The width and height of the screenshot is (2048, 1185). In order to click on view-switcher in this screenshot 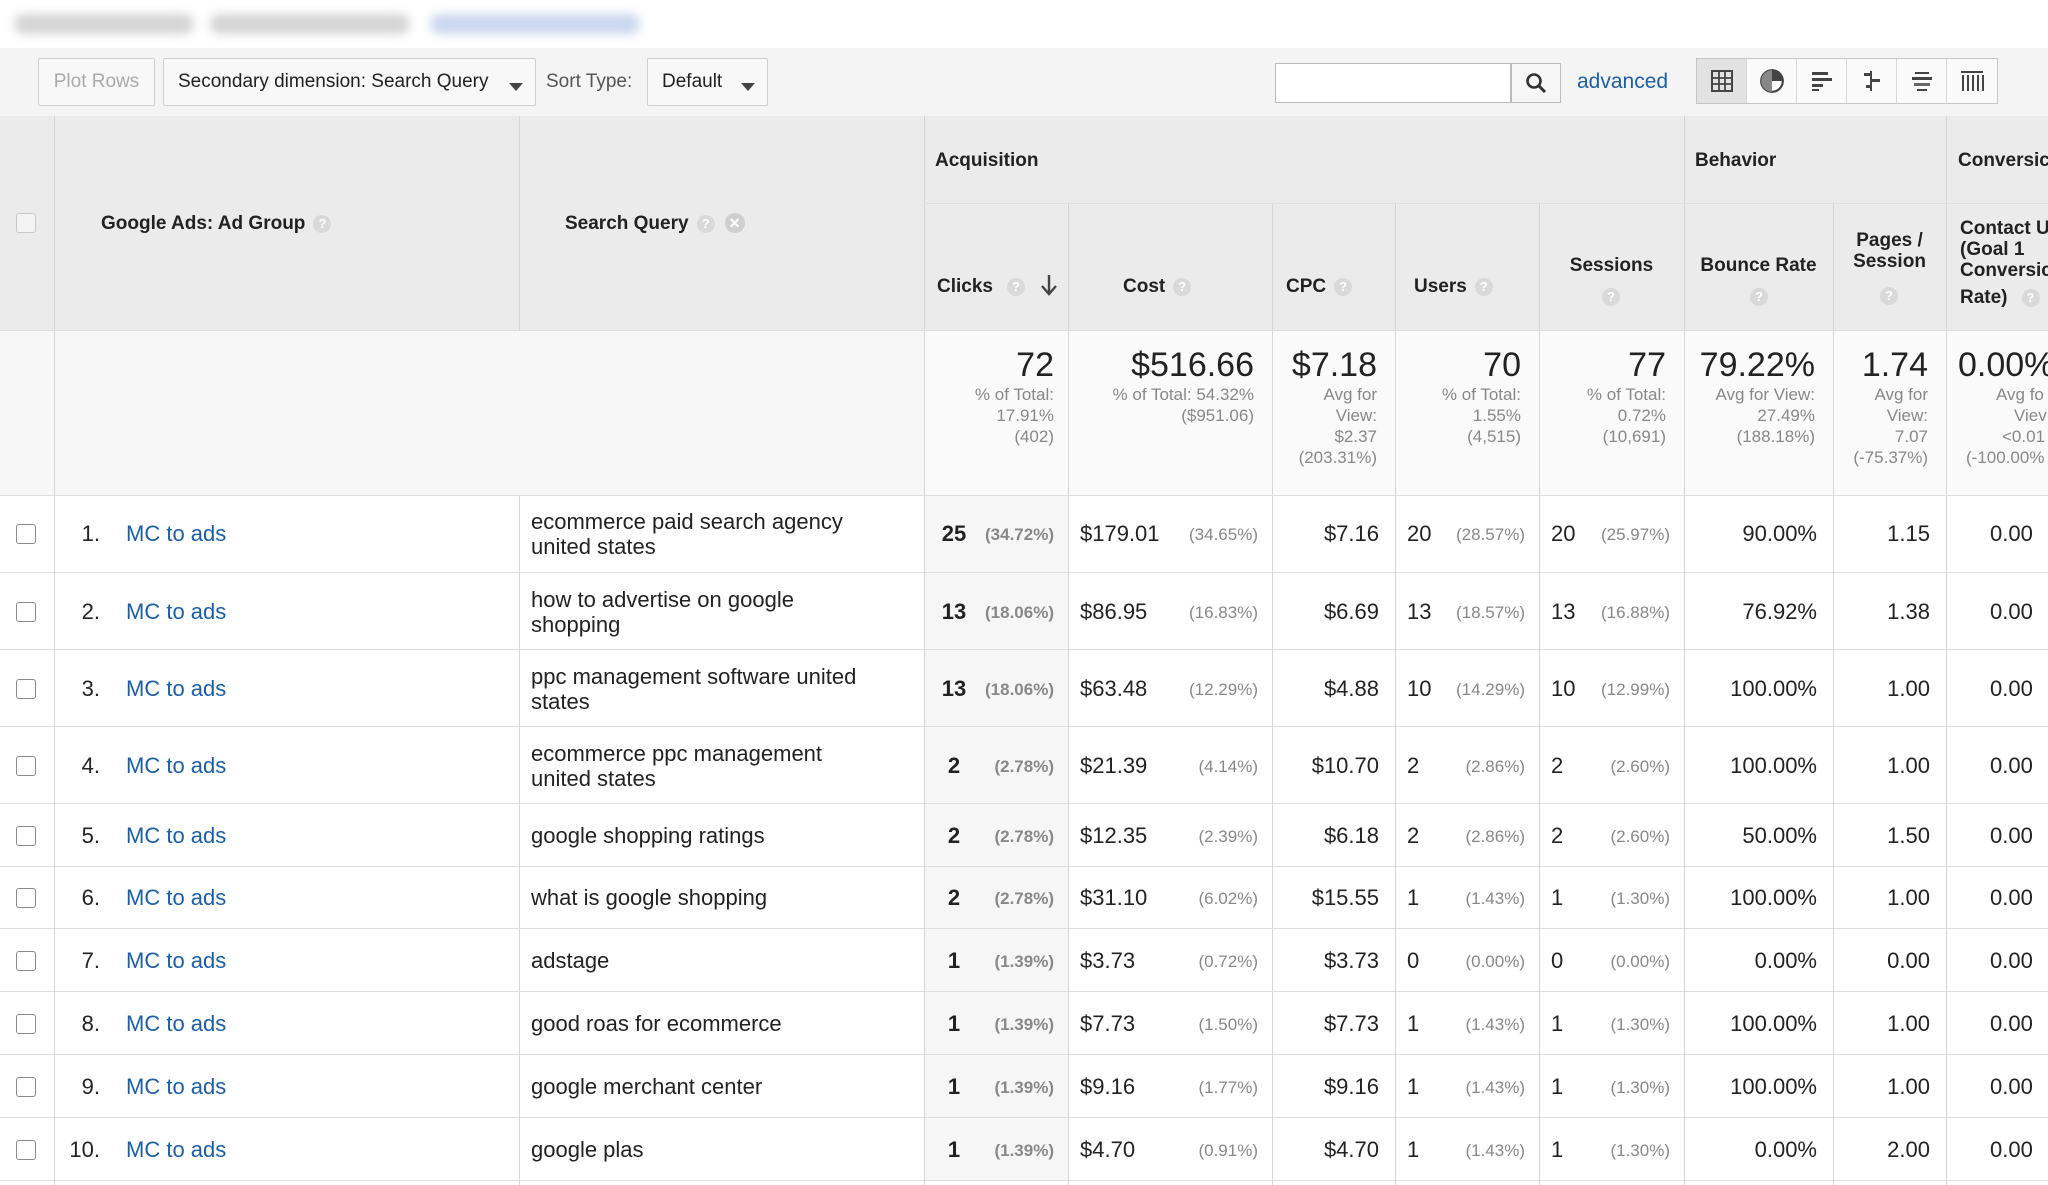, I will do `click(1847, 81)`.